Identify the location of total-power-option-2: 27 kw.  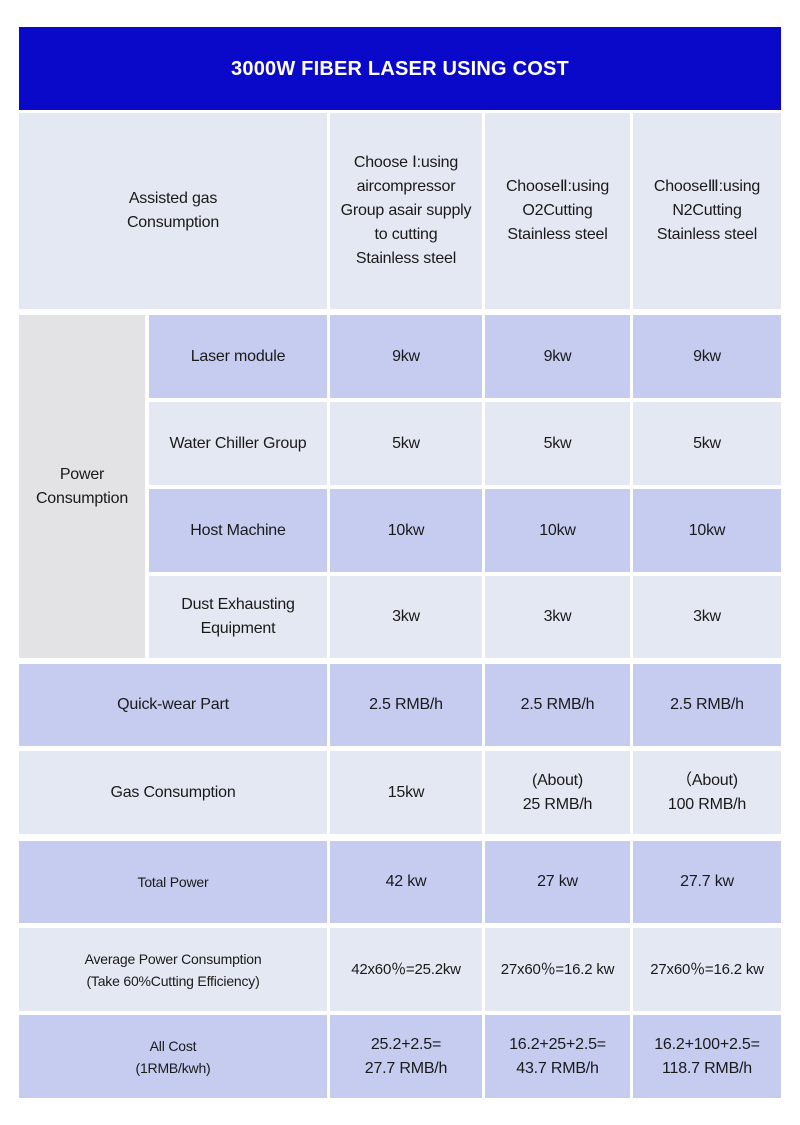
(557, 882).